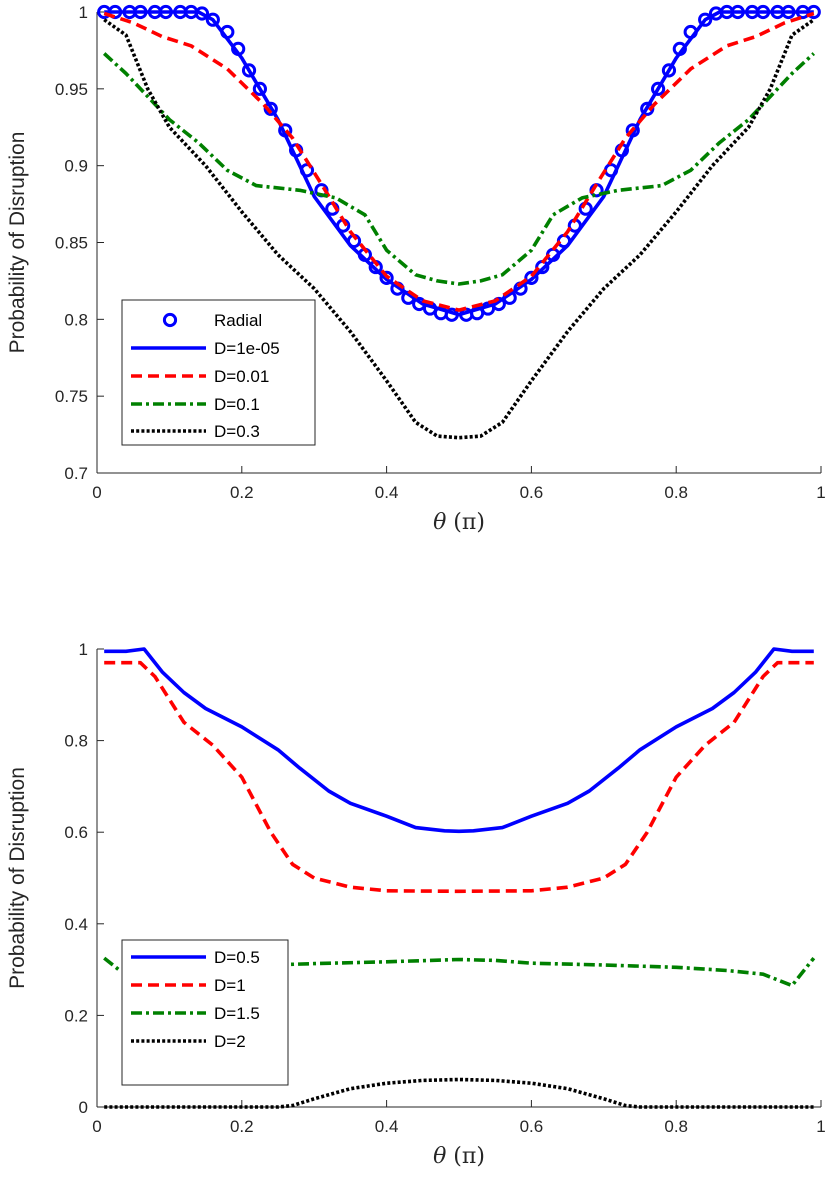 This screenshot has height=1181, width=830. What do you see at coordinates (238, 320) in the screenshot?
I see `legend-label: Radial` at bounding box center [238, 320].